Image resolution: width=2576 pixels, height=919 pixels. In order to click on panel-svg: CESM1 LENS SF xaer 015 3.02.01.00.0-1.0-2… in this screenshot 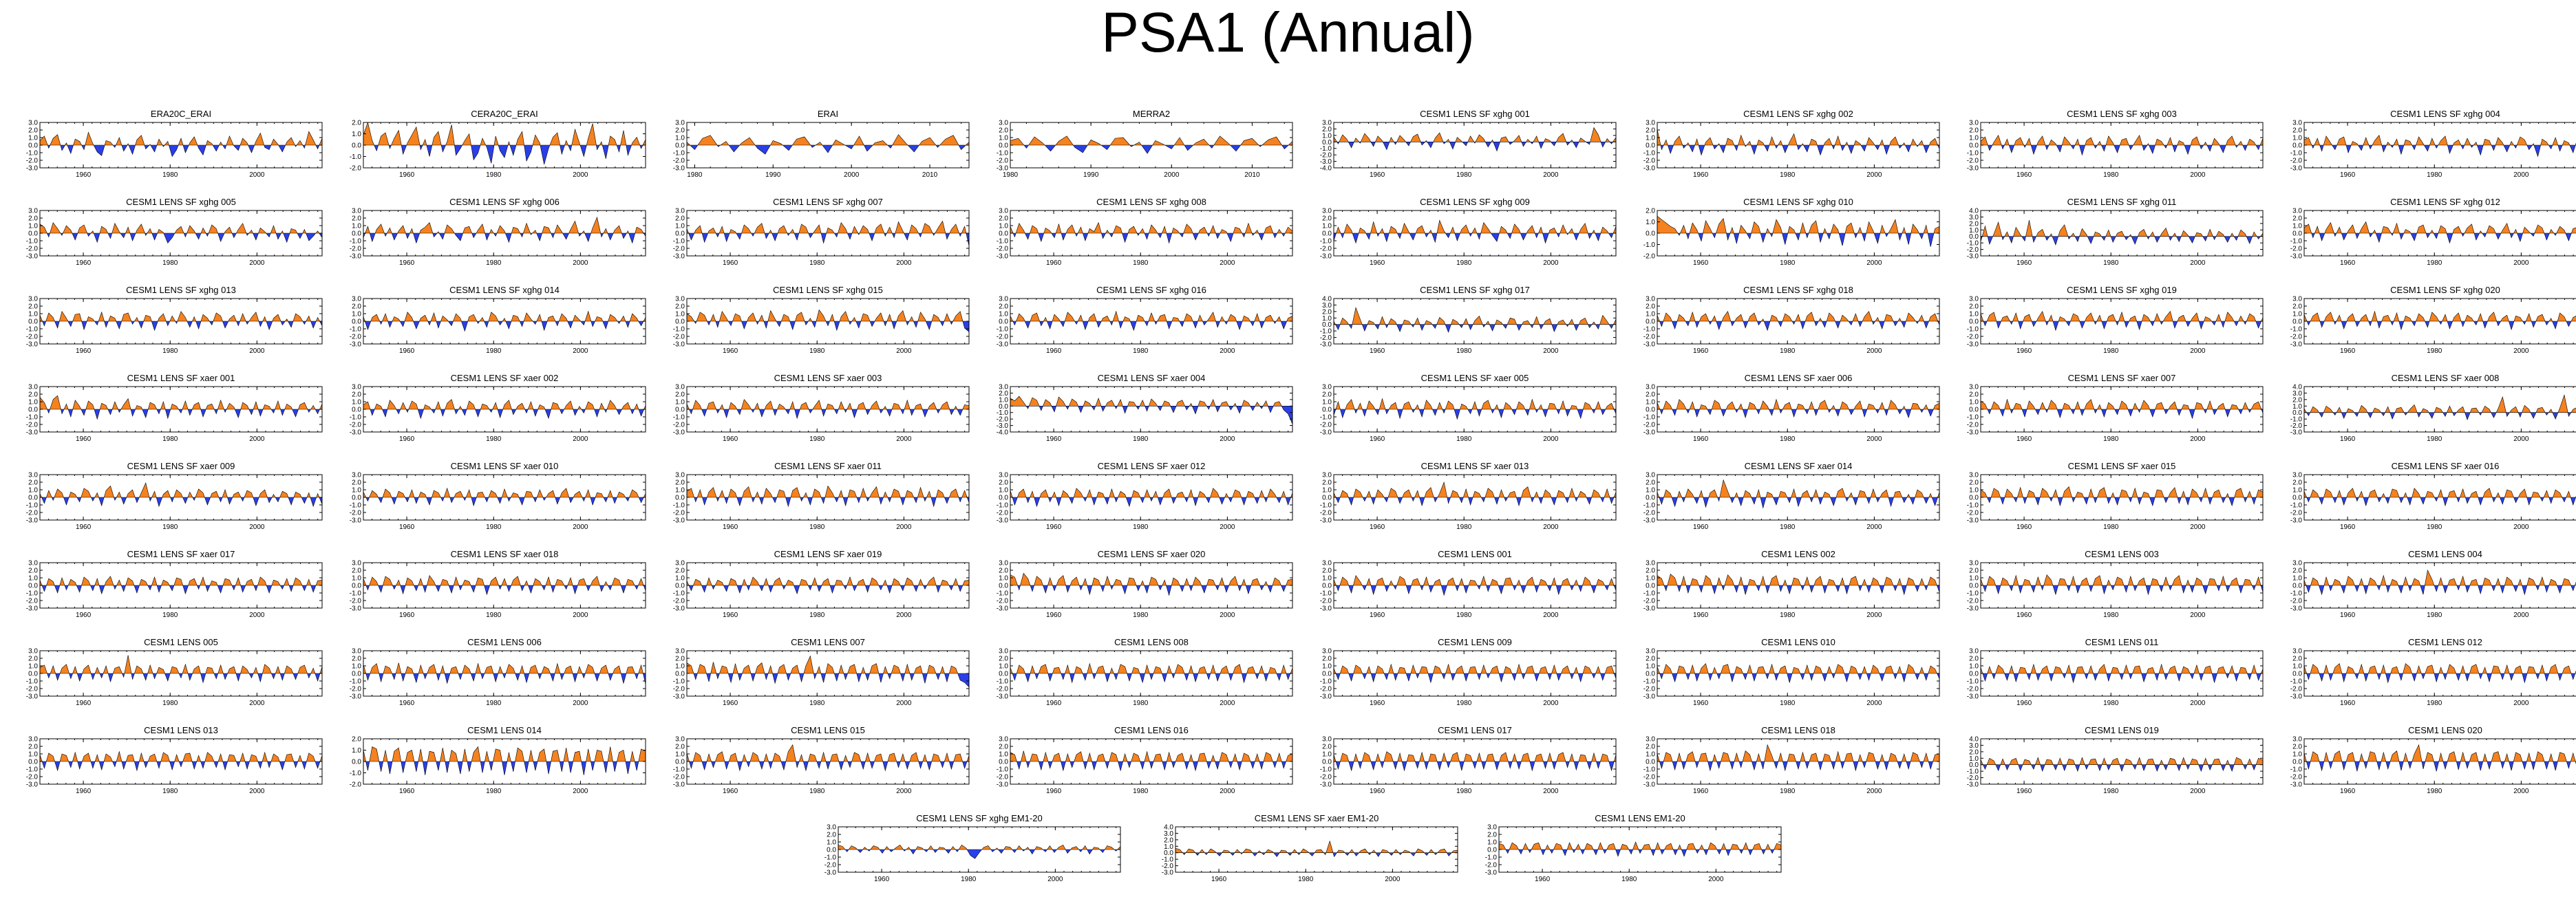, I will do `click(2115, 496)`.